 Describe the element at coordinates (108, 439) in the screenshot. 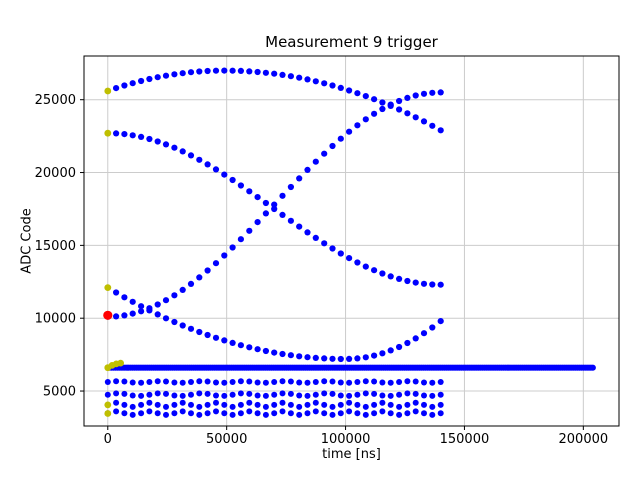

I see `svg-text: 0` at that location.